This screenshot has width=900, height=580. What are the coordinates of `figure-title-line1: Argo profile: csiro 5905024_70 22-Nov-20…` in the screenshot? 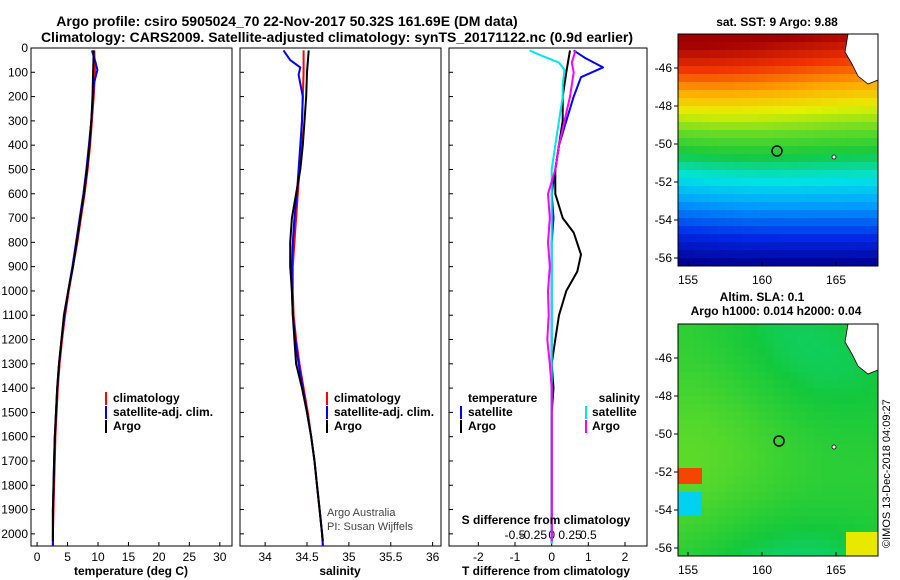 It's located at (286, 21).